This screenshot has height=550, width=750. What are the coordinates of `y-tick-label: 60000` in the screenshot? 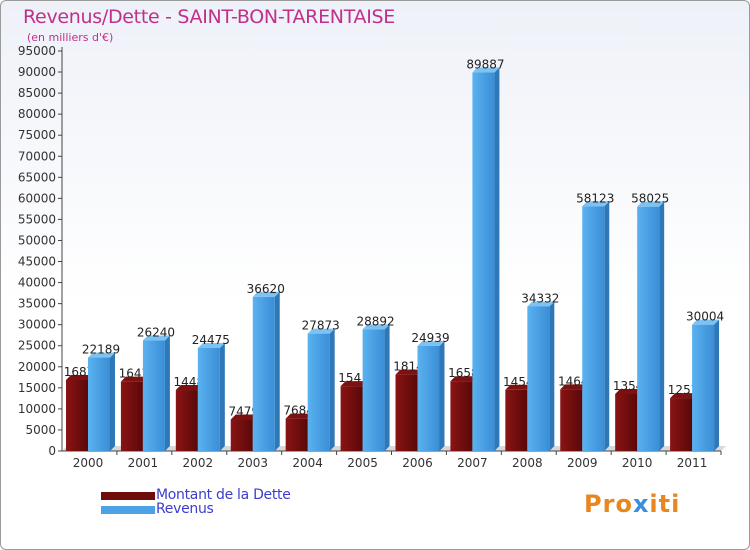 It's located at (37, 198).